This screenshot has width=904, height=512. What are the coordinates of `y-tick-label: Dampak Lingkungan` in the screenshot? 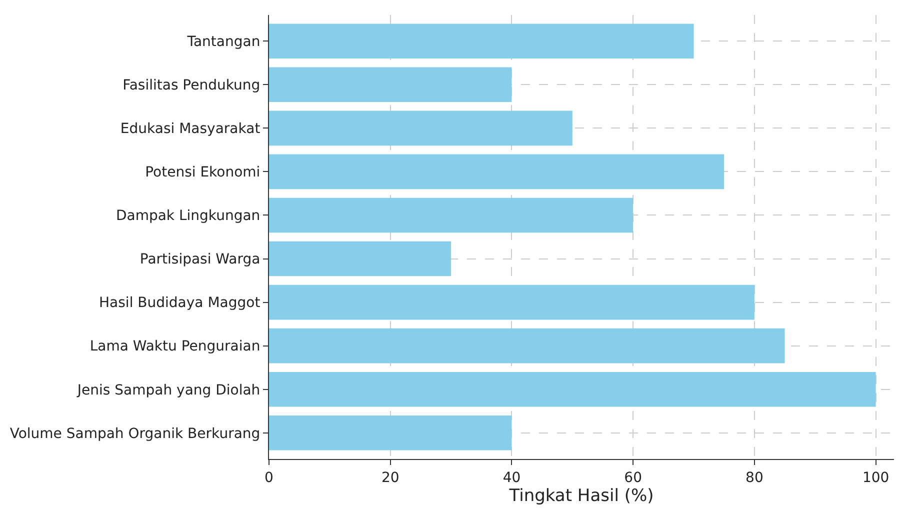 It's located at (188, 216).